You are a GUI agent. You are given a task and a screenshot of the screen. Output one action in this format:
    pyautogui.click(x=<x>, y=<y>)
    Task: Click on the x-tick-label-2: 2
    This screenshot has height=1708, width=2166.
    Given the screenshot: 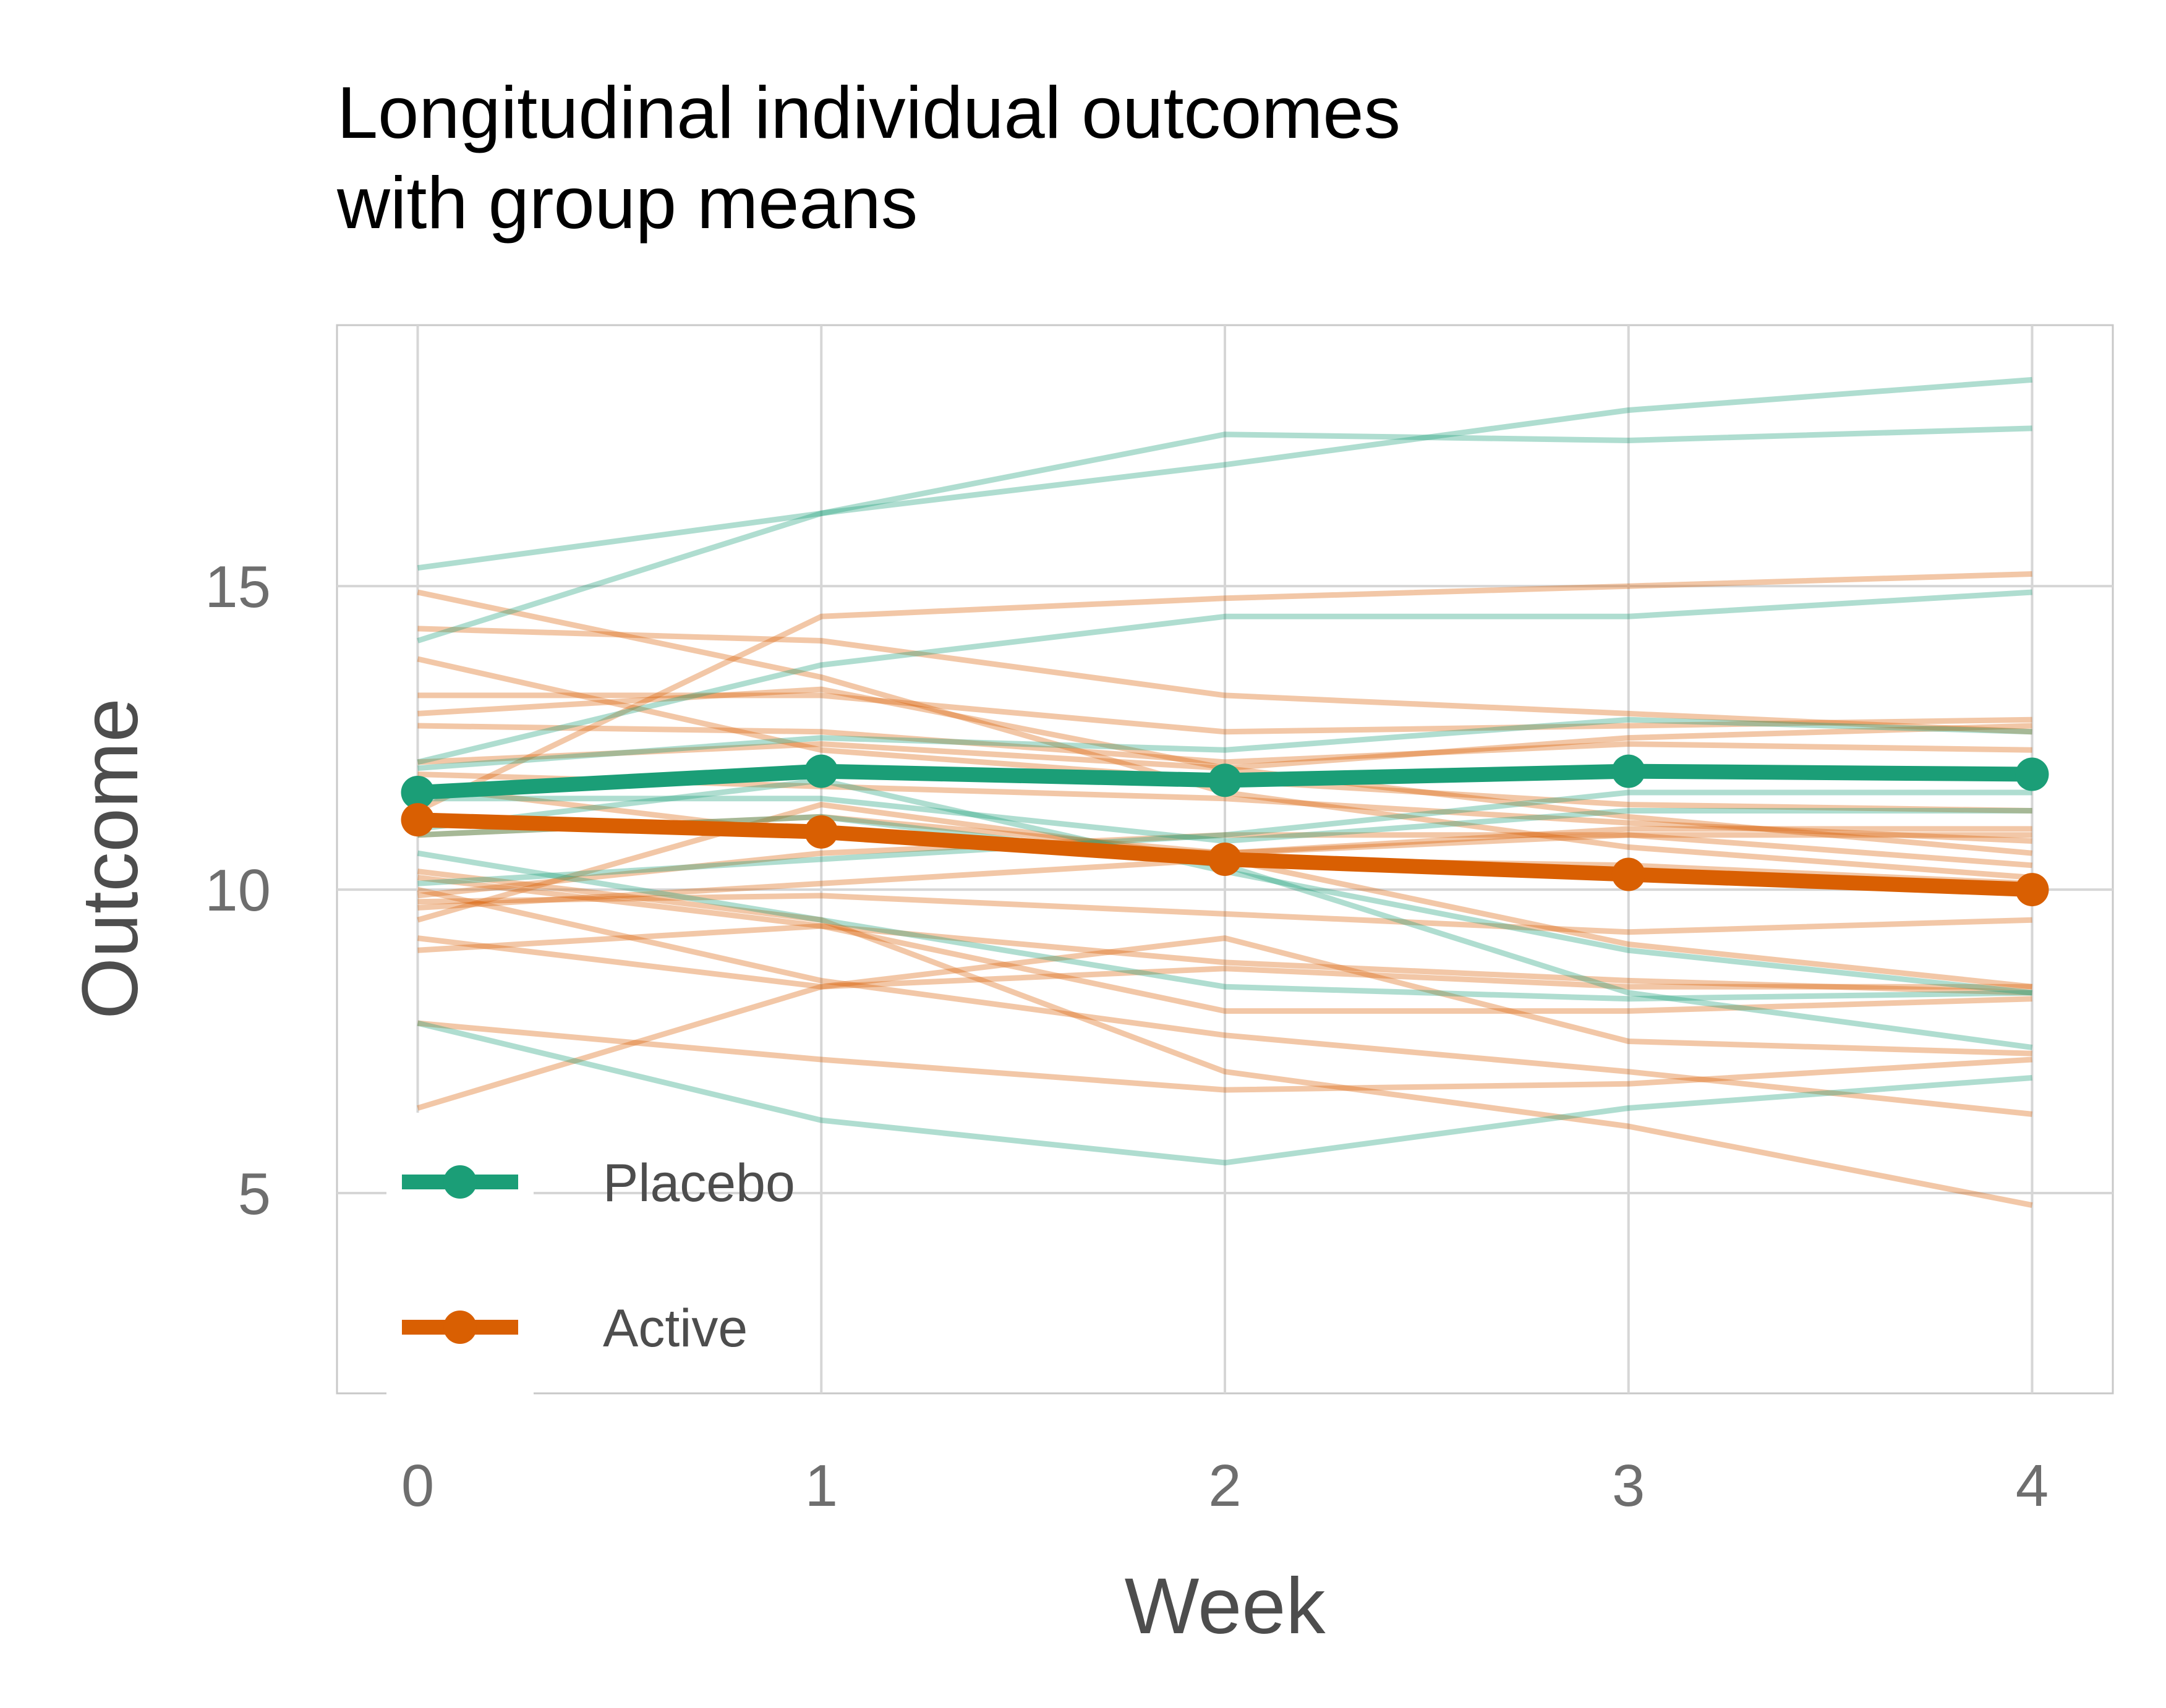 What is the action you would take?
    pyautogui.click(x=1224, y=1486)
    